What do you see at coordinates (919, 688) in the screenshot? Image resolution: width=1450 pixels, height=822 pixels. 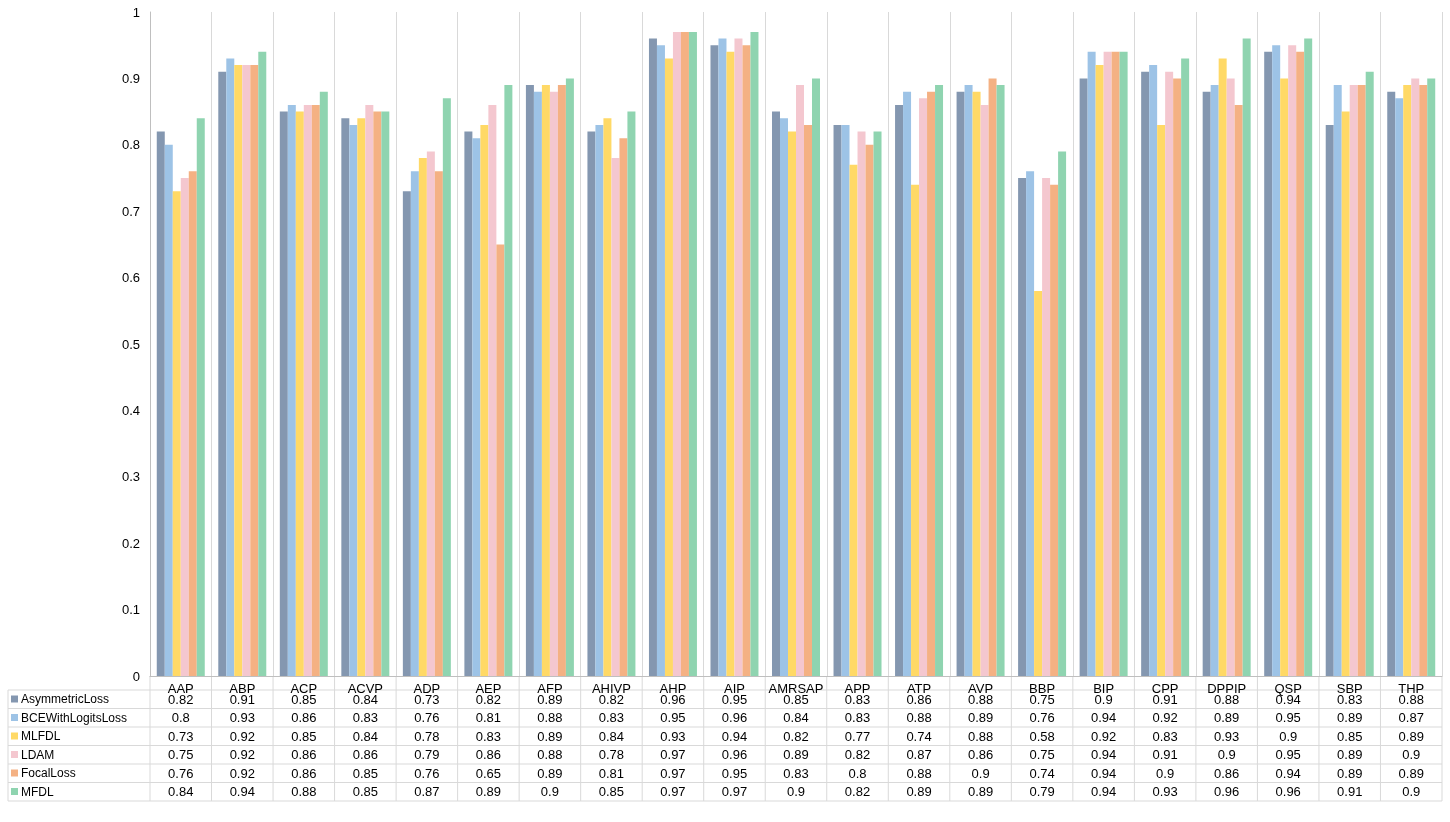 I see `x-tick-label: ATP` at bounding box center [919, 688].